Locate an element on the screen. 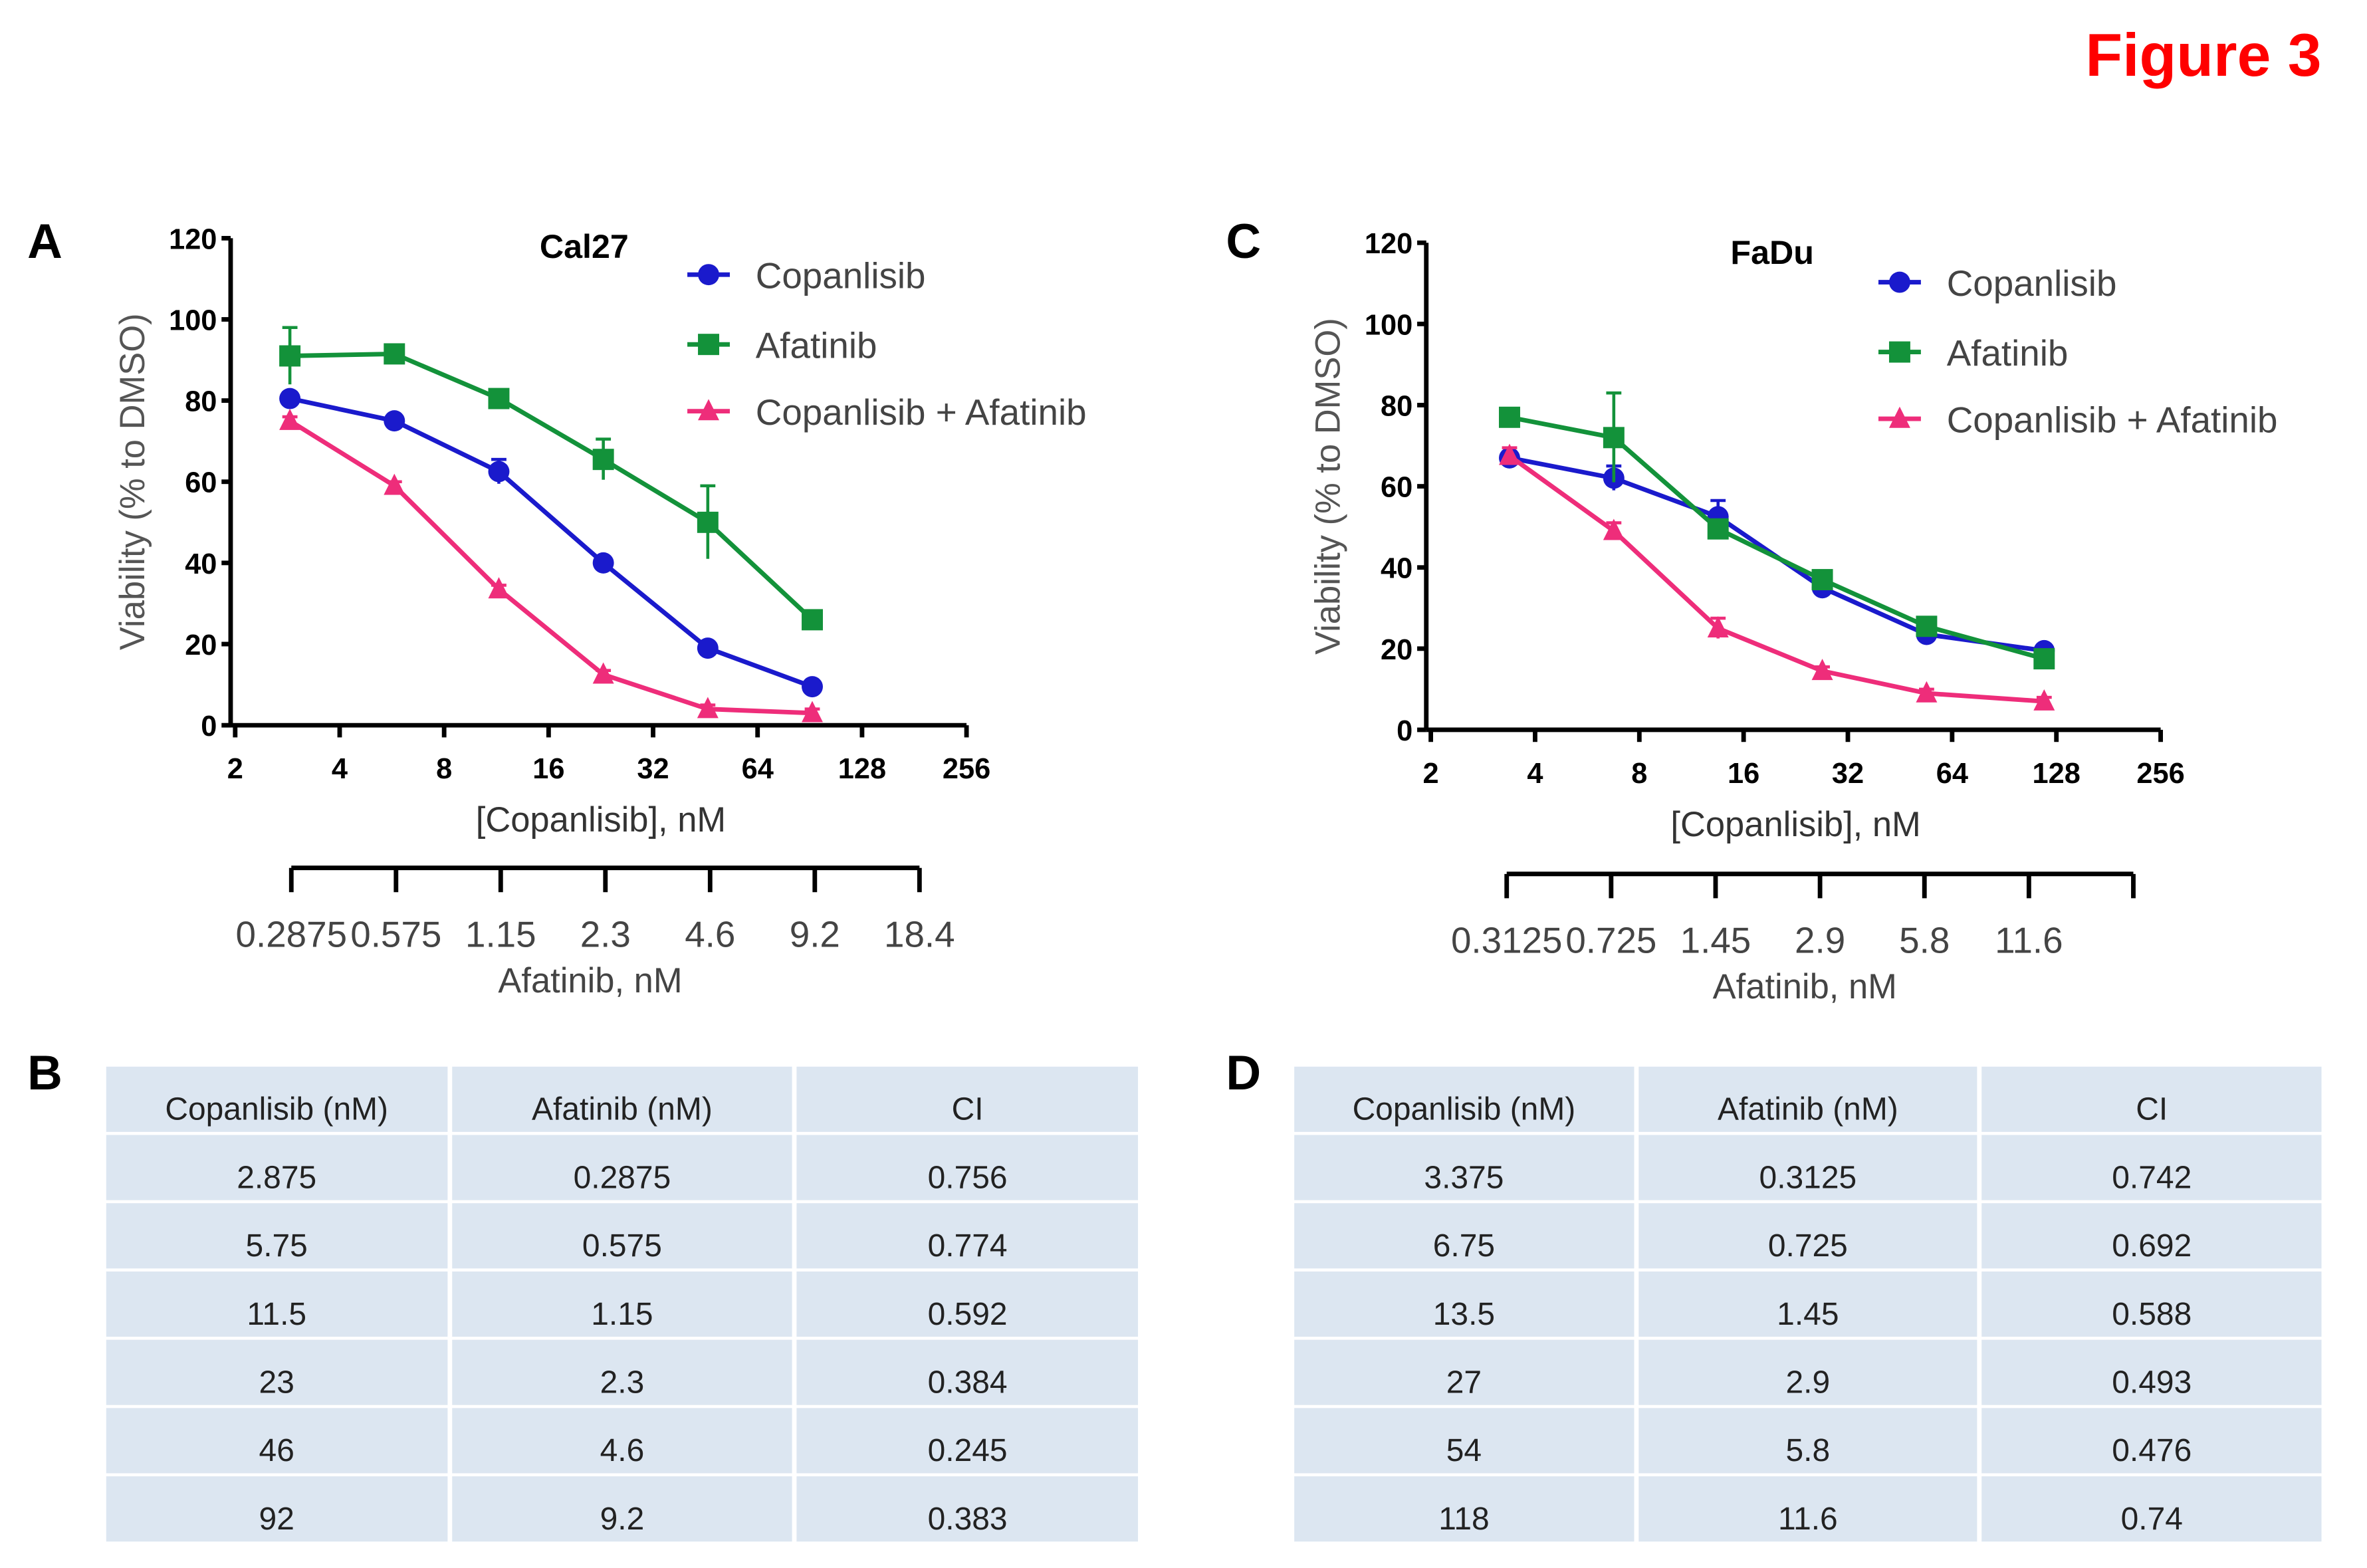 The height and width of the screenshot is (1568, 2367). table-cell: 6.75 is located at coordinates (1464, 1236).